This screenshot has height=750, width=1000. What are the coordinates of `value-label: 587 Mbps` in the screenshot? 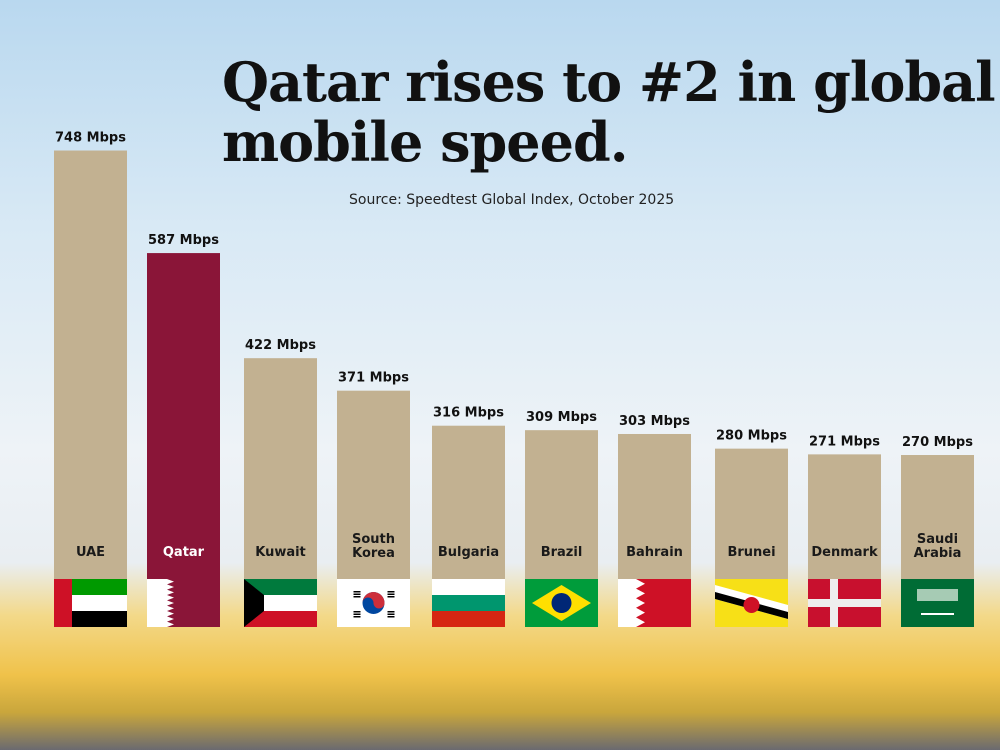 It's located at (183, 240).